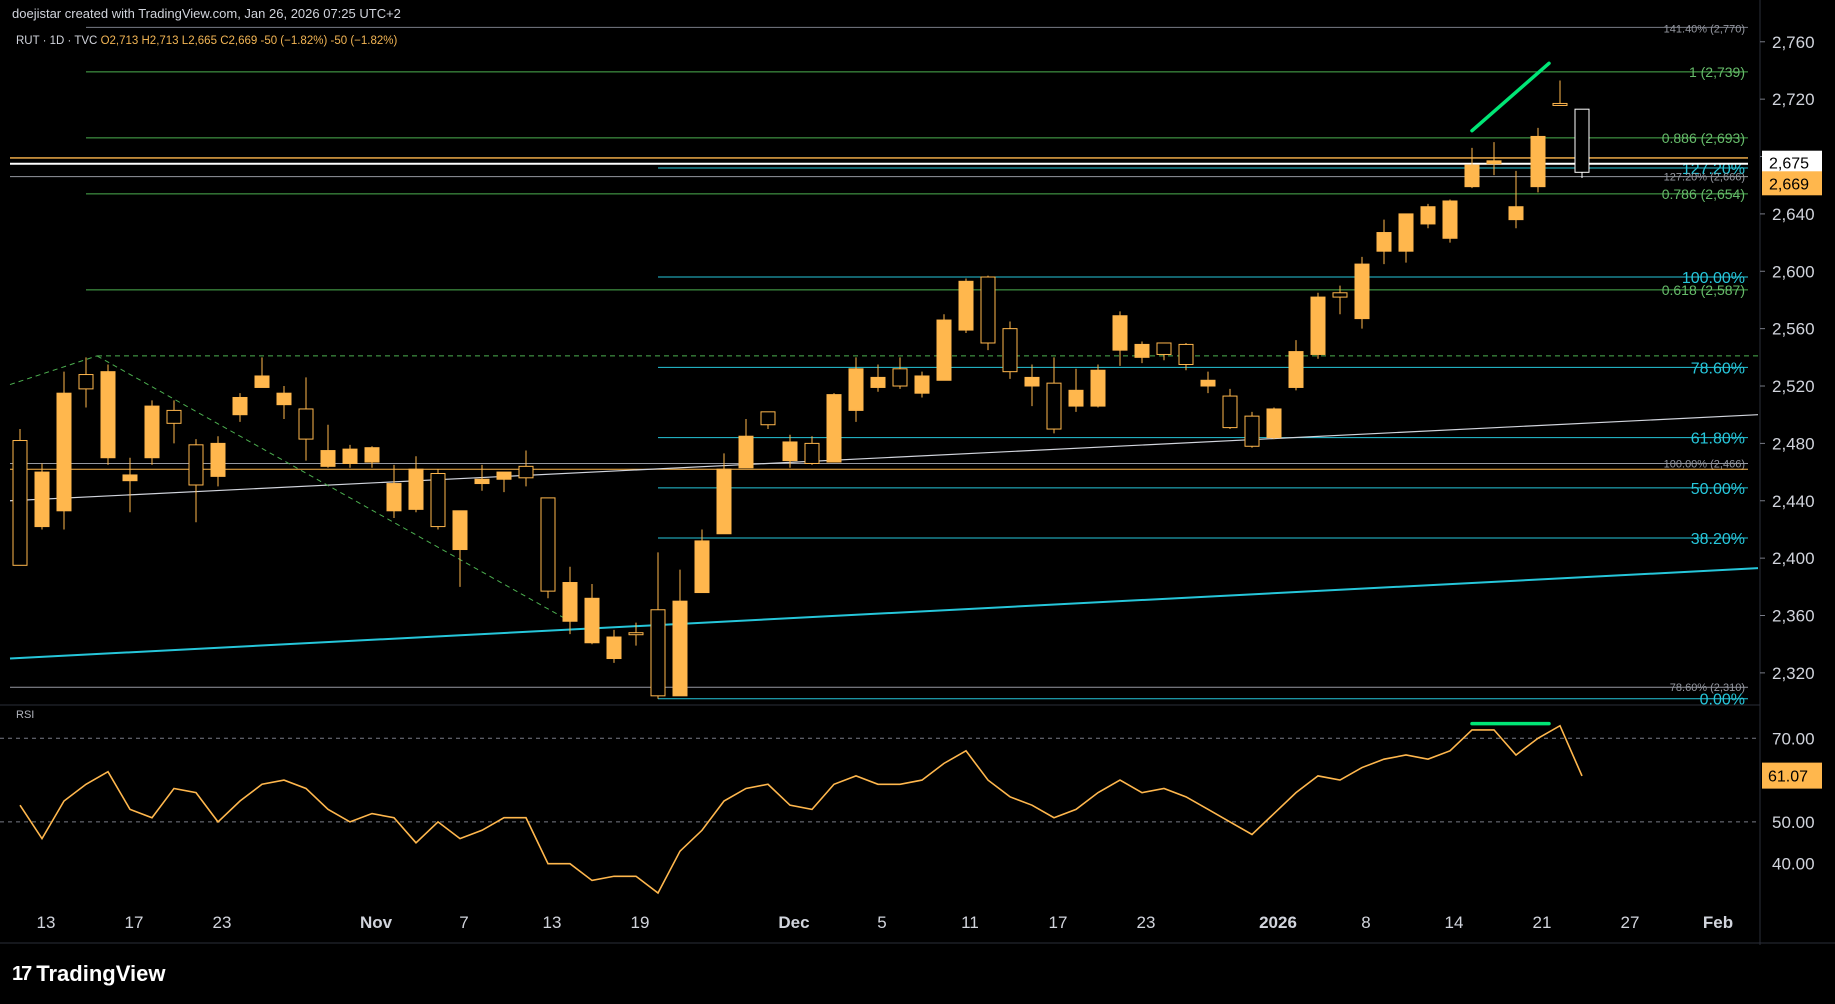  Describe the element at coordinates (101, 973) in the screenshot. I see `tradingview-logo-text: TradingView` at that location.